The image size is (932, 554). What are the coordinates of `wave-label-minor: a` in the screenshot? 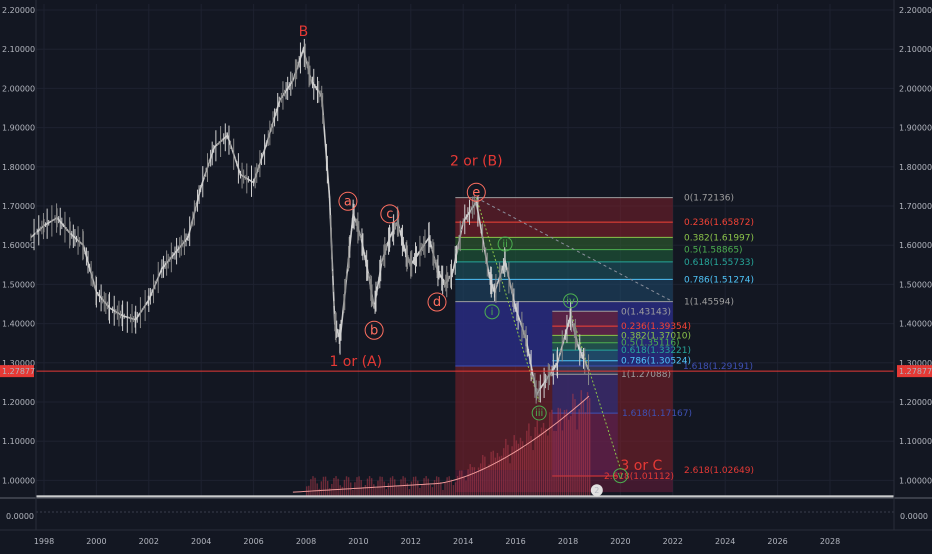 It's located at (348, 201).